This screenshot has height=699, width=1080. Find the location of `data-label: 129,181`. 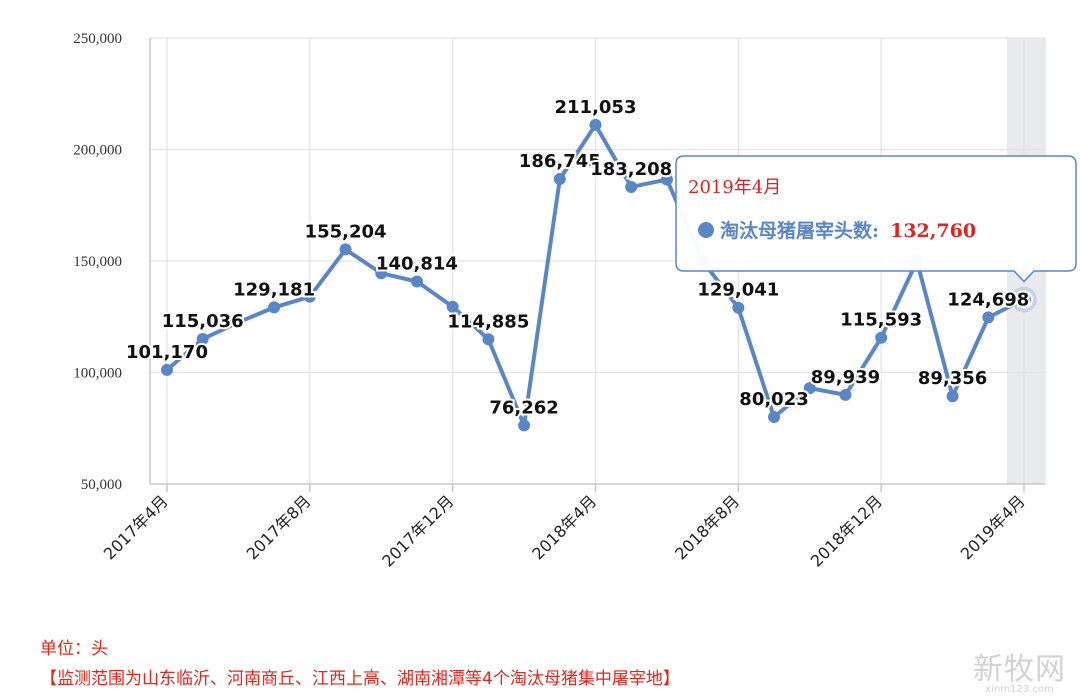

data-label: 129,181 is located at coordinates (274, 289).